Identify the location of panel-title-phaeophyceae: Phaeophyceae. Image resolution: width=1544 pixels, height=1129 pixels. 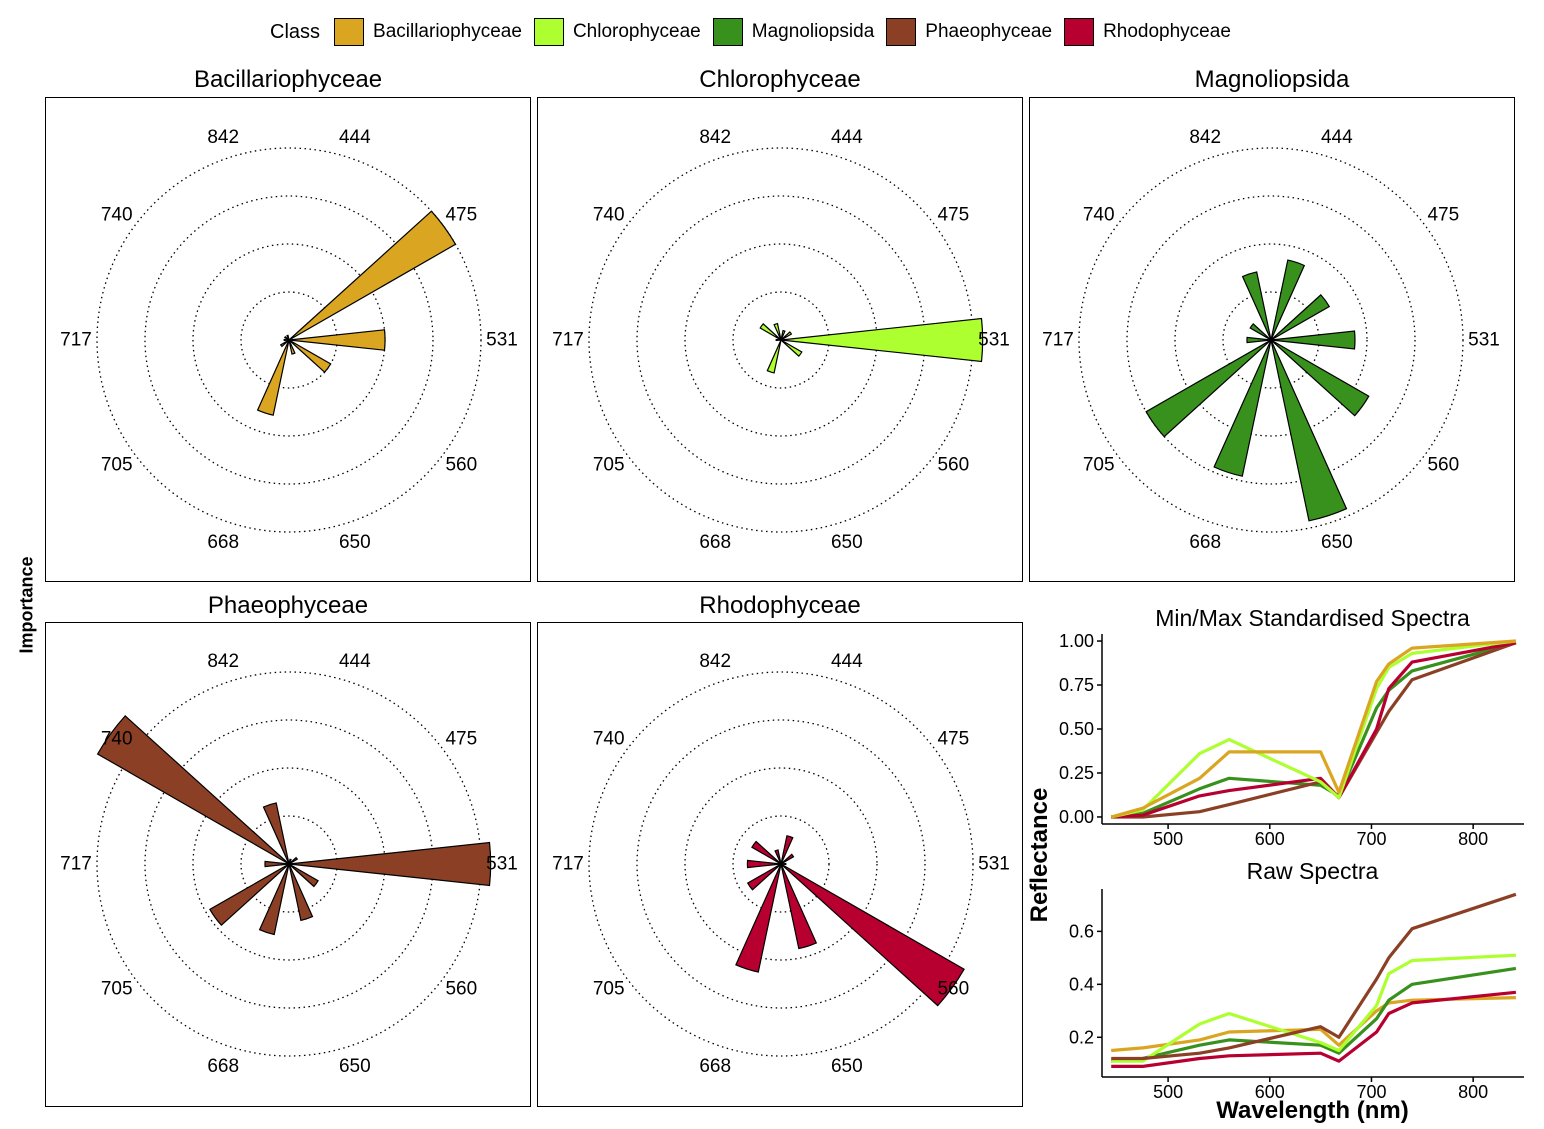
(288, 605).